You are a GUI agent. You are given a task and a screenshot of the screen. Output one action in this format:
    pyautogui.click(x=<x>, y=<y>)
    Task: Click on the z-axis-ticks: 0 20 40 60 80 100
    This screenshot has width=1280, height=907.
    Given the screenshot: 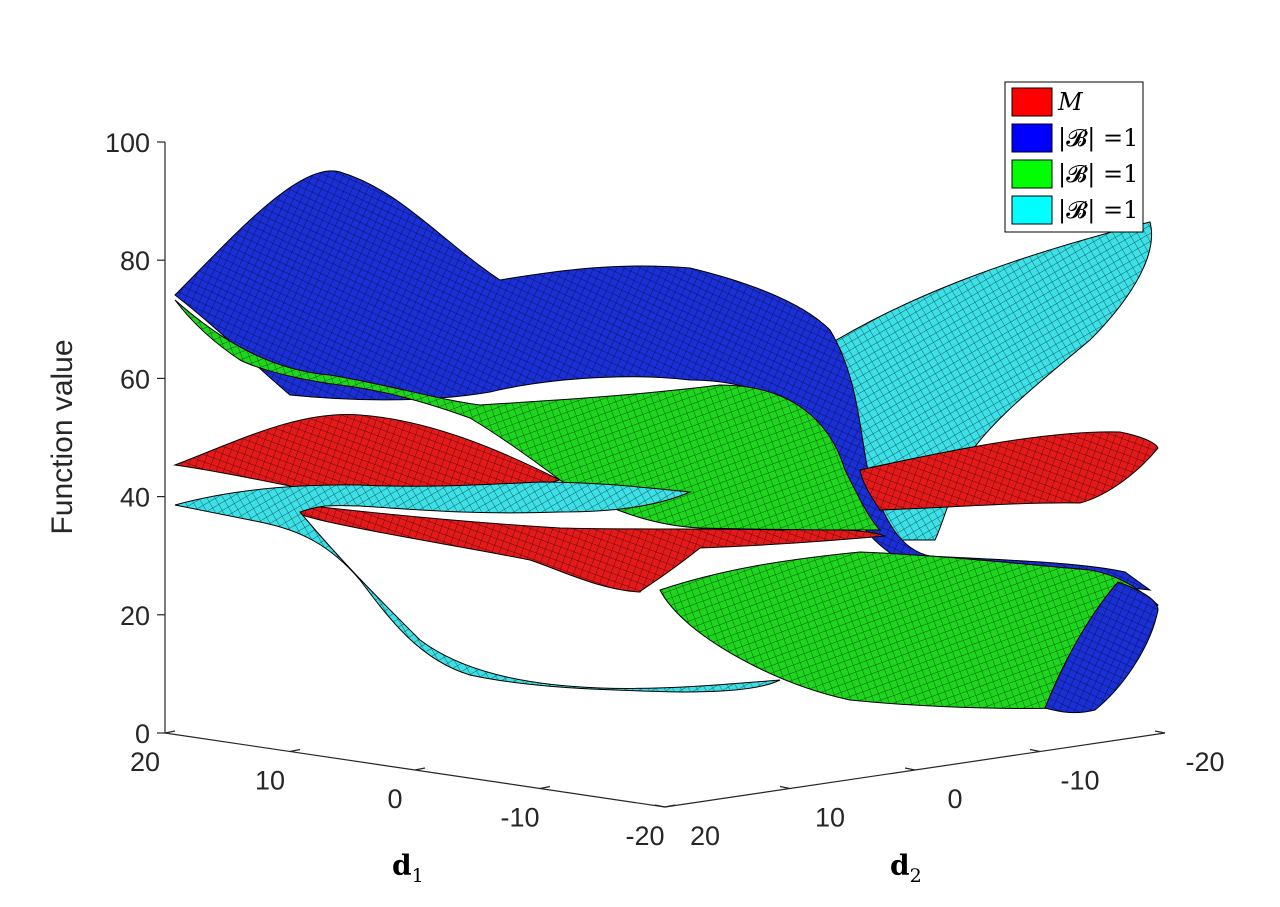 What is the action you would take?
    pyautogui.click(x=135, y=438)
    